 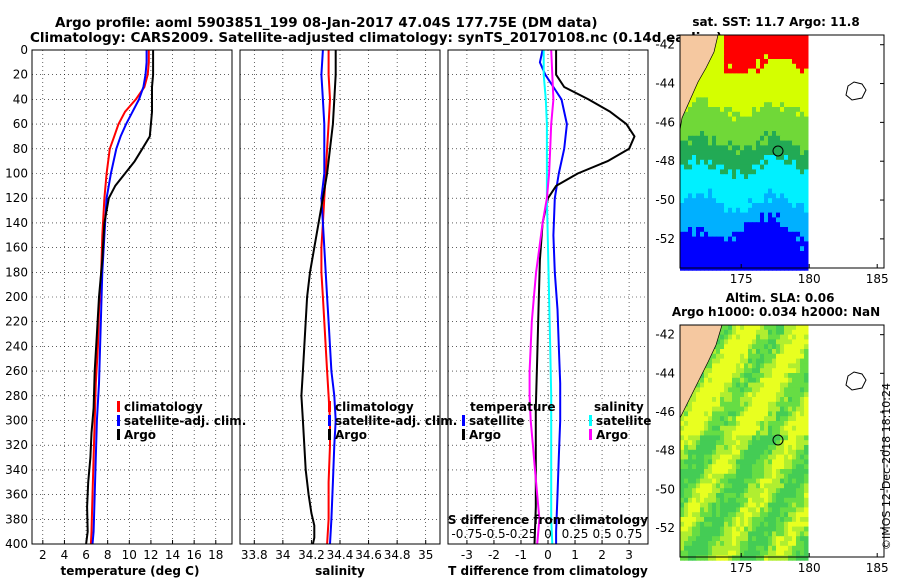 I want to click on x-tick-label: 35, so click(x=425, y=555).